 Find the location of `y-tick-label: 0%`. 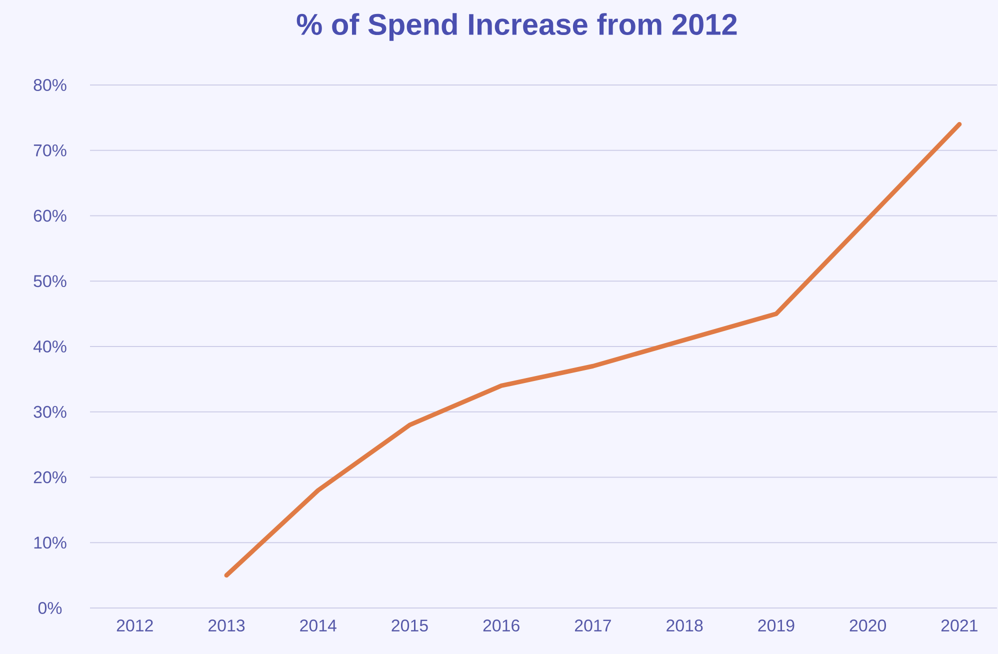

y-tick-label: 0% is located at coordinates (50, 608).